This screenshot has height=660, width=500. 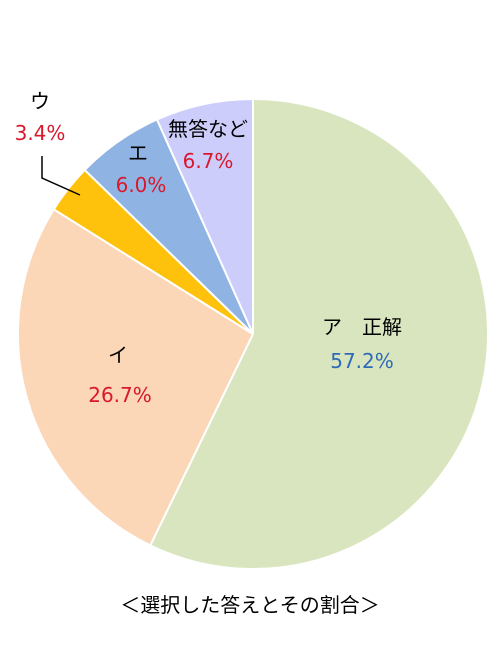 I want to click on pie-slice, so click(x=204, y=216).